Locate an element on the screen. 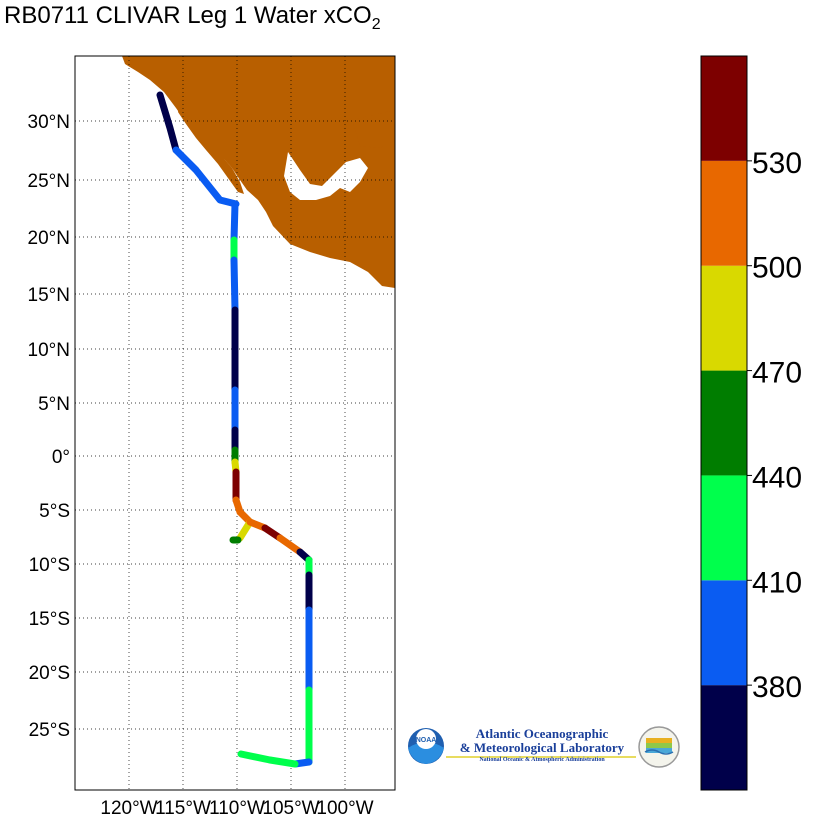  colorbar-tick-label: 500 is located at coordinates (777, 268).